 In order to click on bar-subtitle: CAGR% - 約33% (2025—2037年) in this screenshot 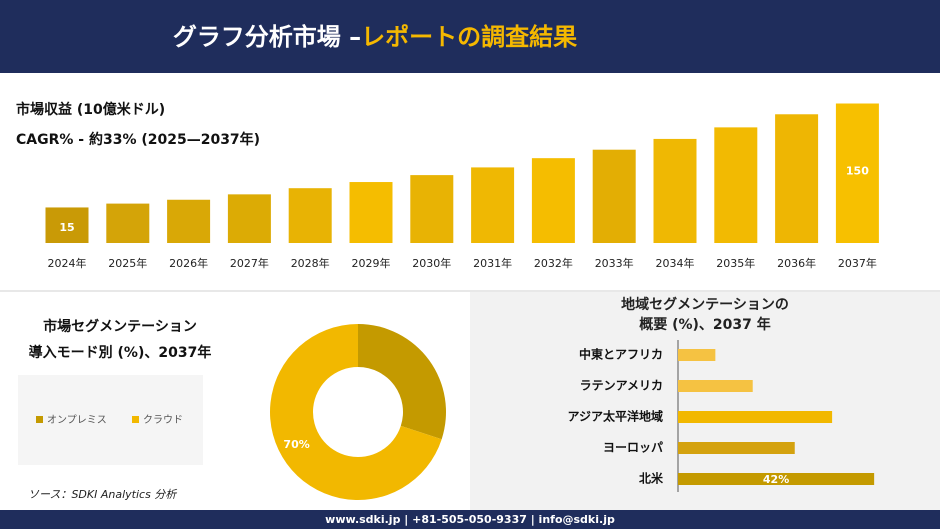, I will do `click(138, 139)`.